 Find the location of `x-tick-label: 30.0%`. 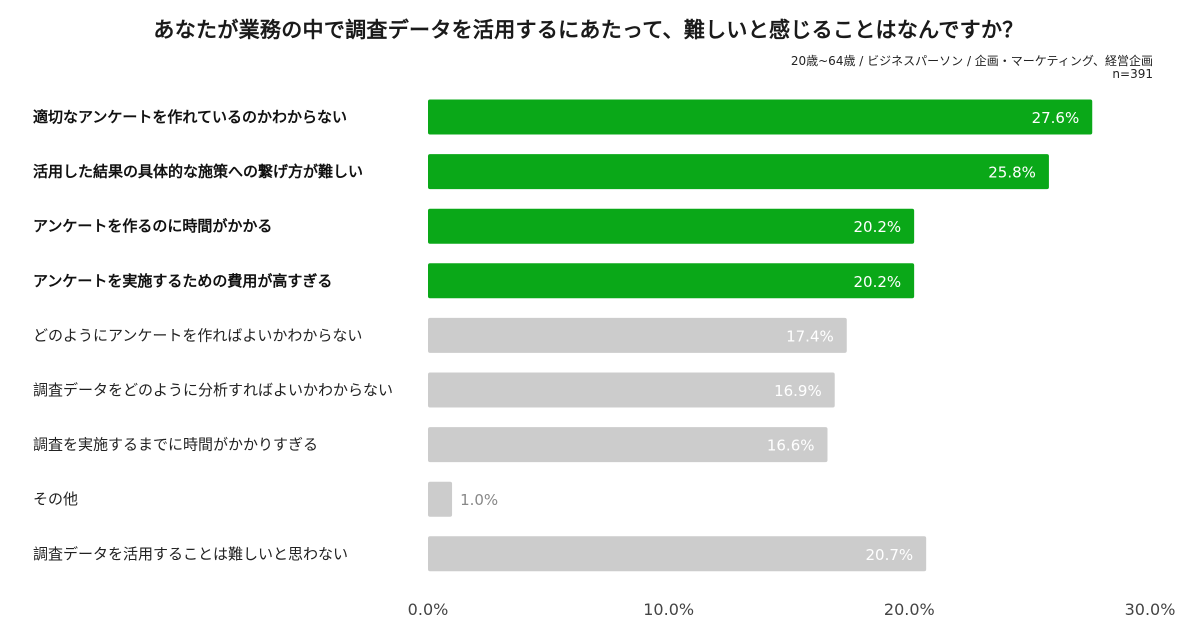

x-tick-label: 30.0% is located at coordinates (1150, 609).